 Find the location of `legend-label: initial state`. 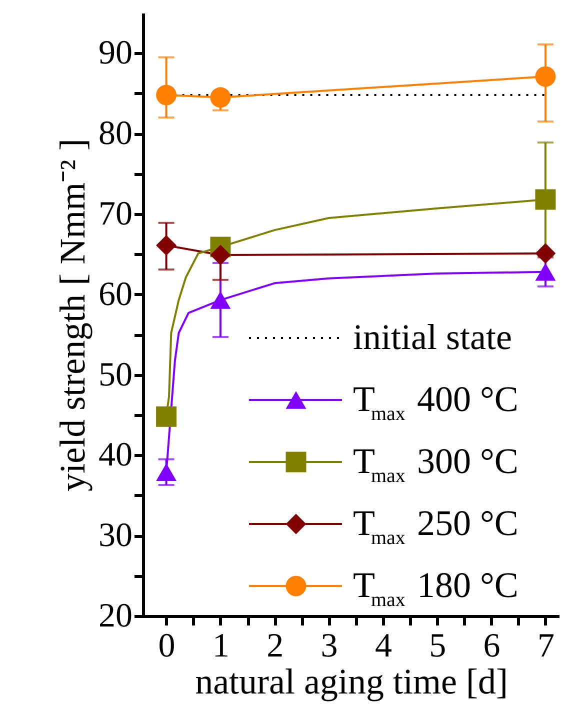

legend-label: initial state is located at coordinates (432, 337).